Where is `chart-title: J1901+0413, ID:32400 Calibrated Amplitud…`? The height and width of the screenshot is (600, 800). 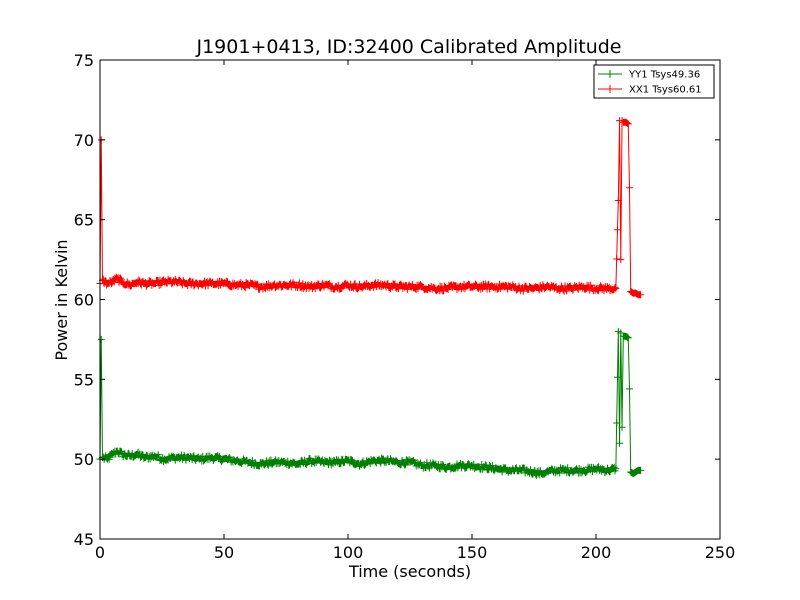
chart-title: J1901+0413, ID:32400 Calibrated Amplitud… is located at coordinates (408, 47).